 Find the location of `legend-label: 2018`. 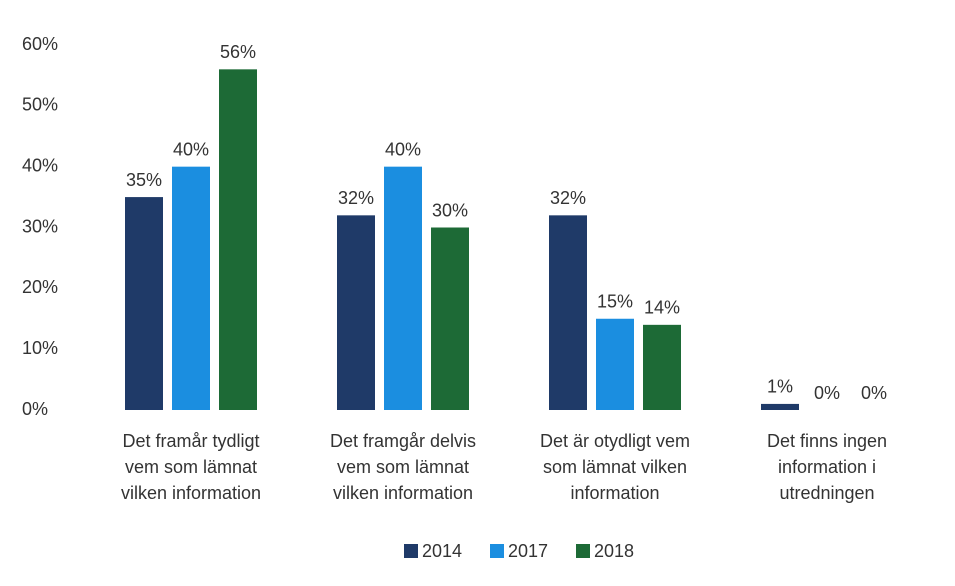

legend-label: 2018 is located at coordinates (614, 551).